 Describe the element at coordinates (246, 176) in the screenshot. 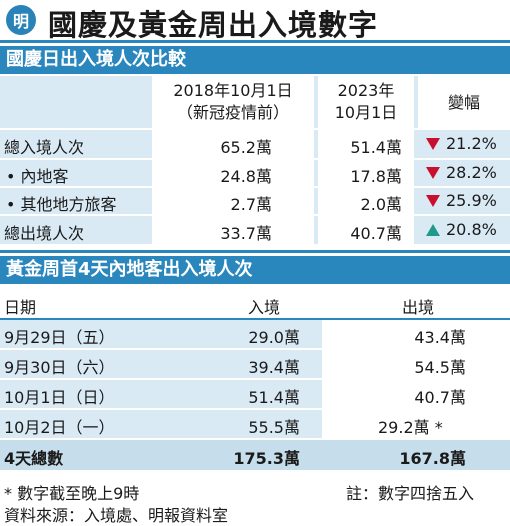

I see `value-2018: 24.8萬` at that location.